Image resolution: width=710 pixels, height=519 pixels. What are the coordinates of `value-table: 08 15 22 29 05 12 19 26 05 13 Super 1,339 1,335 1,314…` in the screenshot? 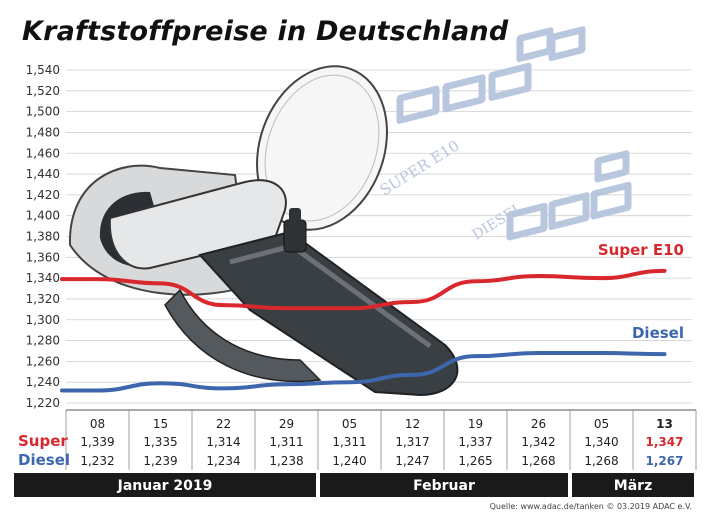 It's located at (357, 439).